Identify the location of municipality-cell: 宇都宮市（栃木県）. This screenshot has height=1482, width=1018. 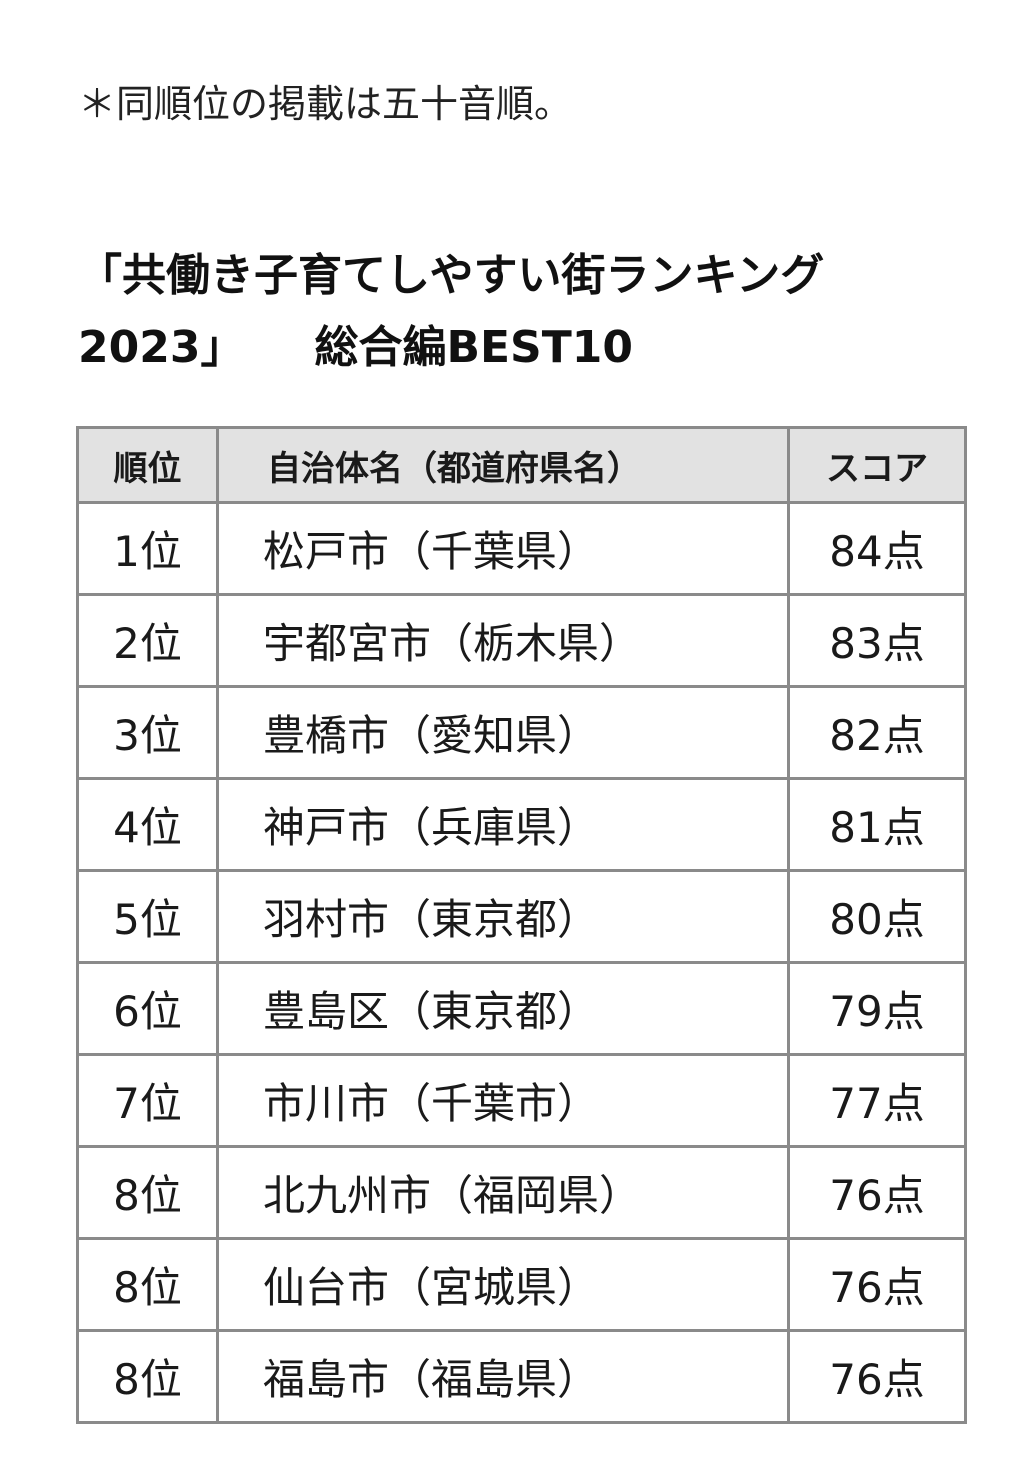
(503, 640).